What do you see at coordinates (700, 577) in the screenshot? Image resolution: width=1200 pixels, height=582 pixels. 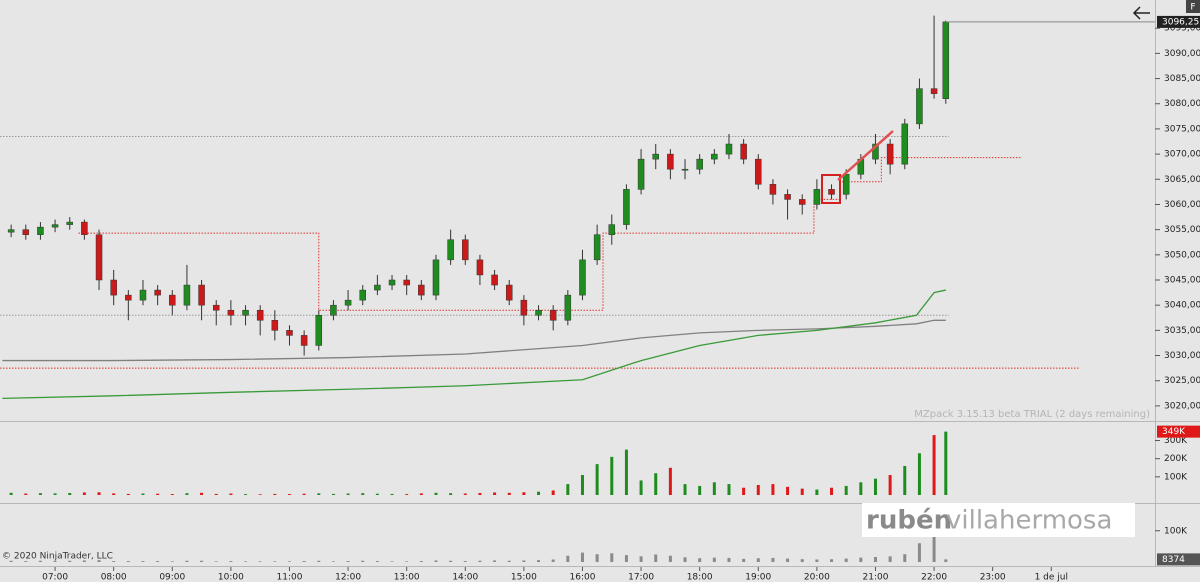 I see `x-tick-label: 18:00` at bounding box center [700, 577].